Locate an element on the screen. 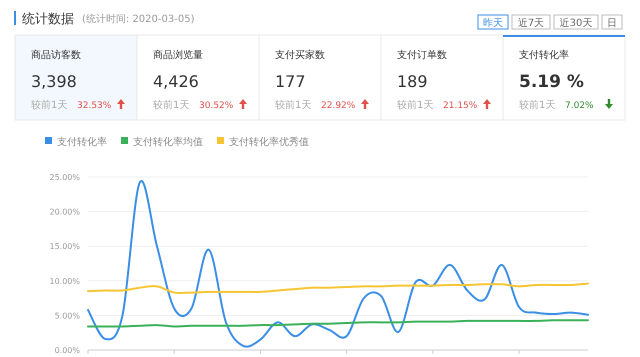 The width and height of the screenshot is (640, 357). text: 189 is located at coordinates (412, 81).